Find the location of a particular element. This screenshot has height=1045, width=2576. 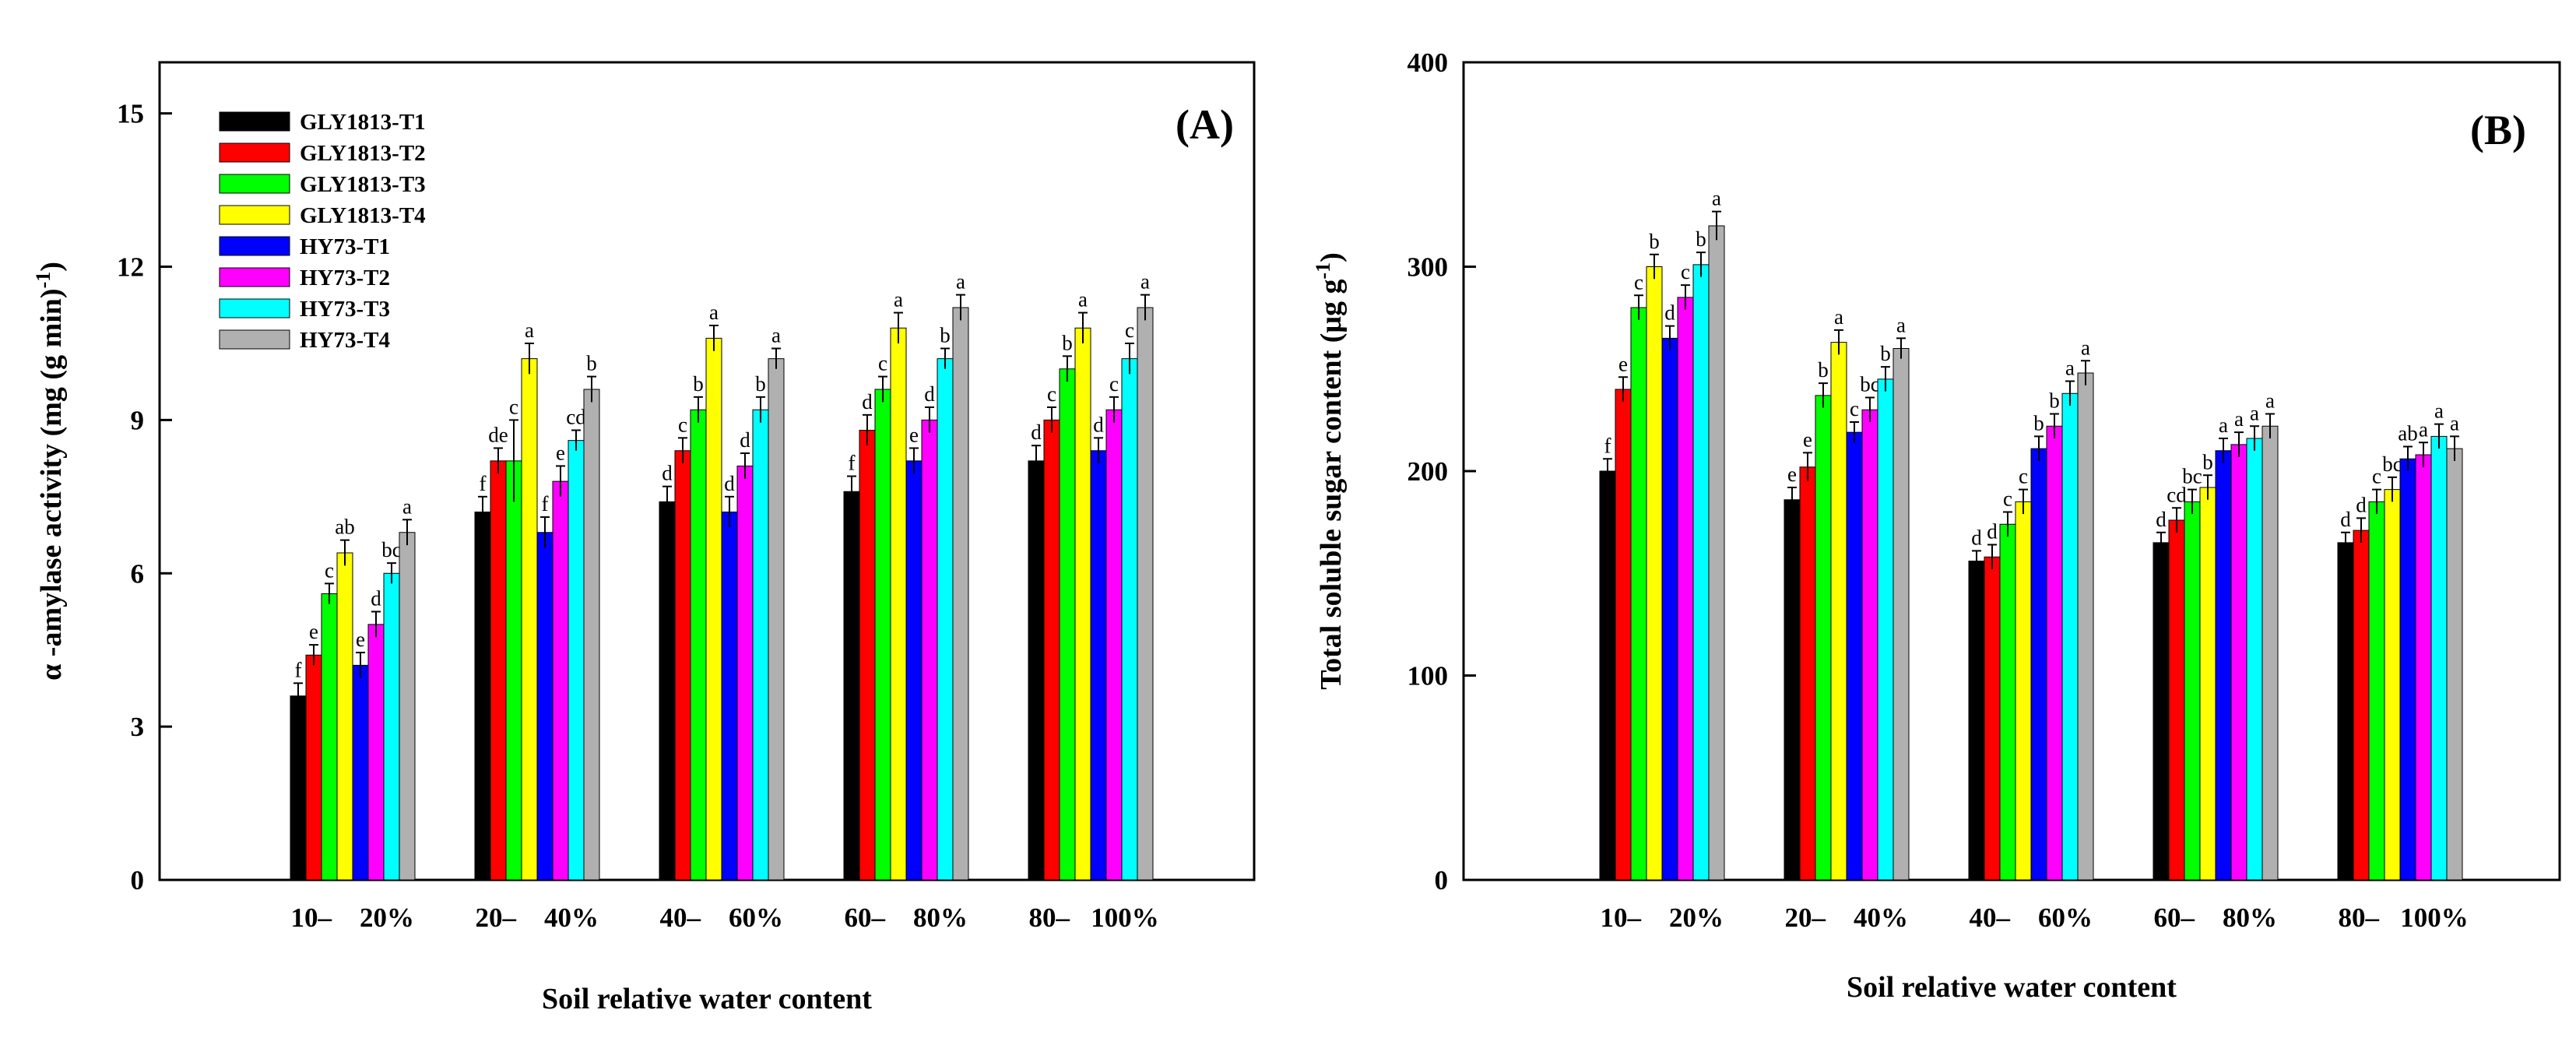

legend-swatch-hy73-t2 is located at coordinates (255, 277).